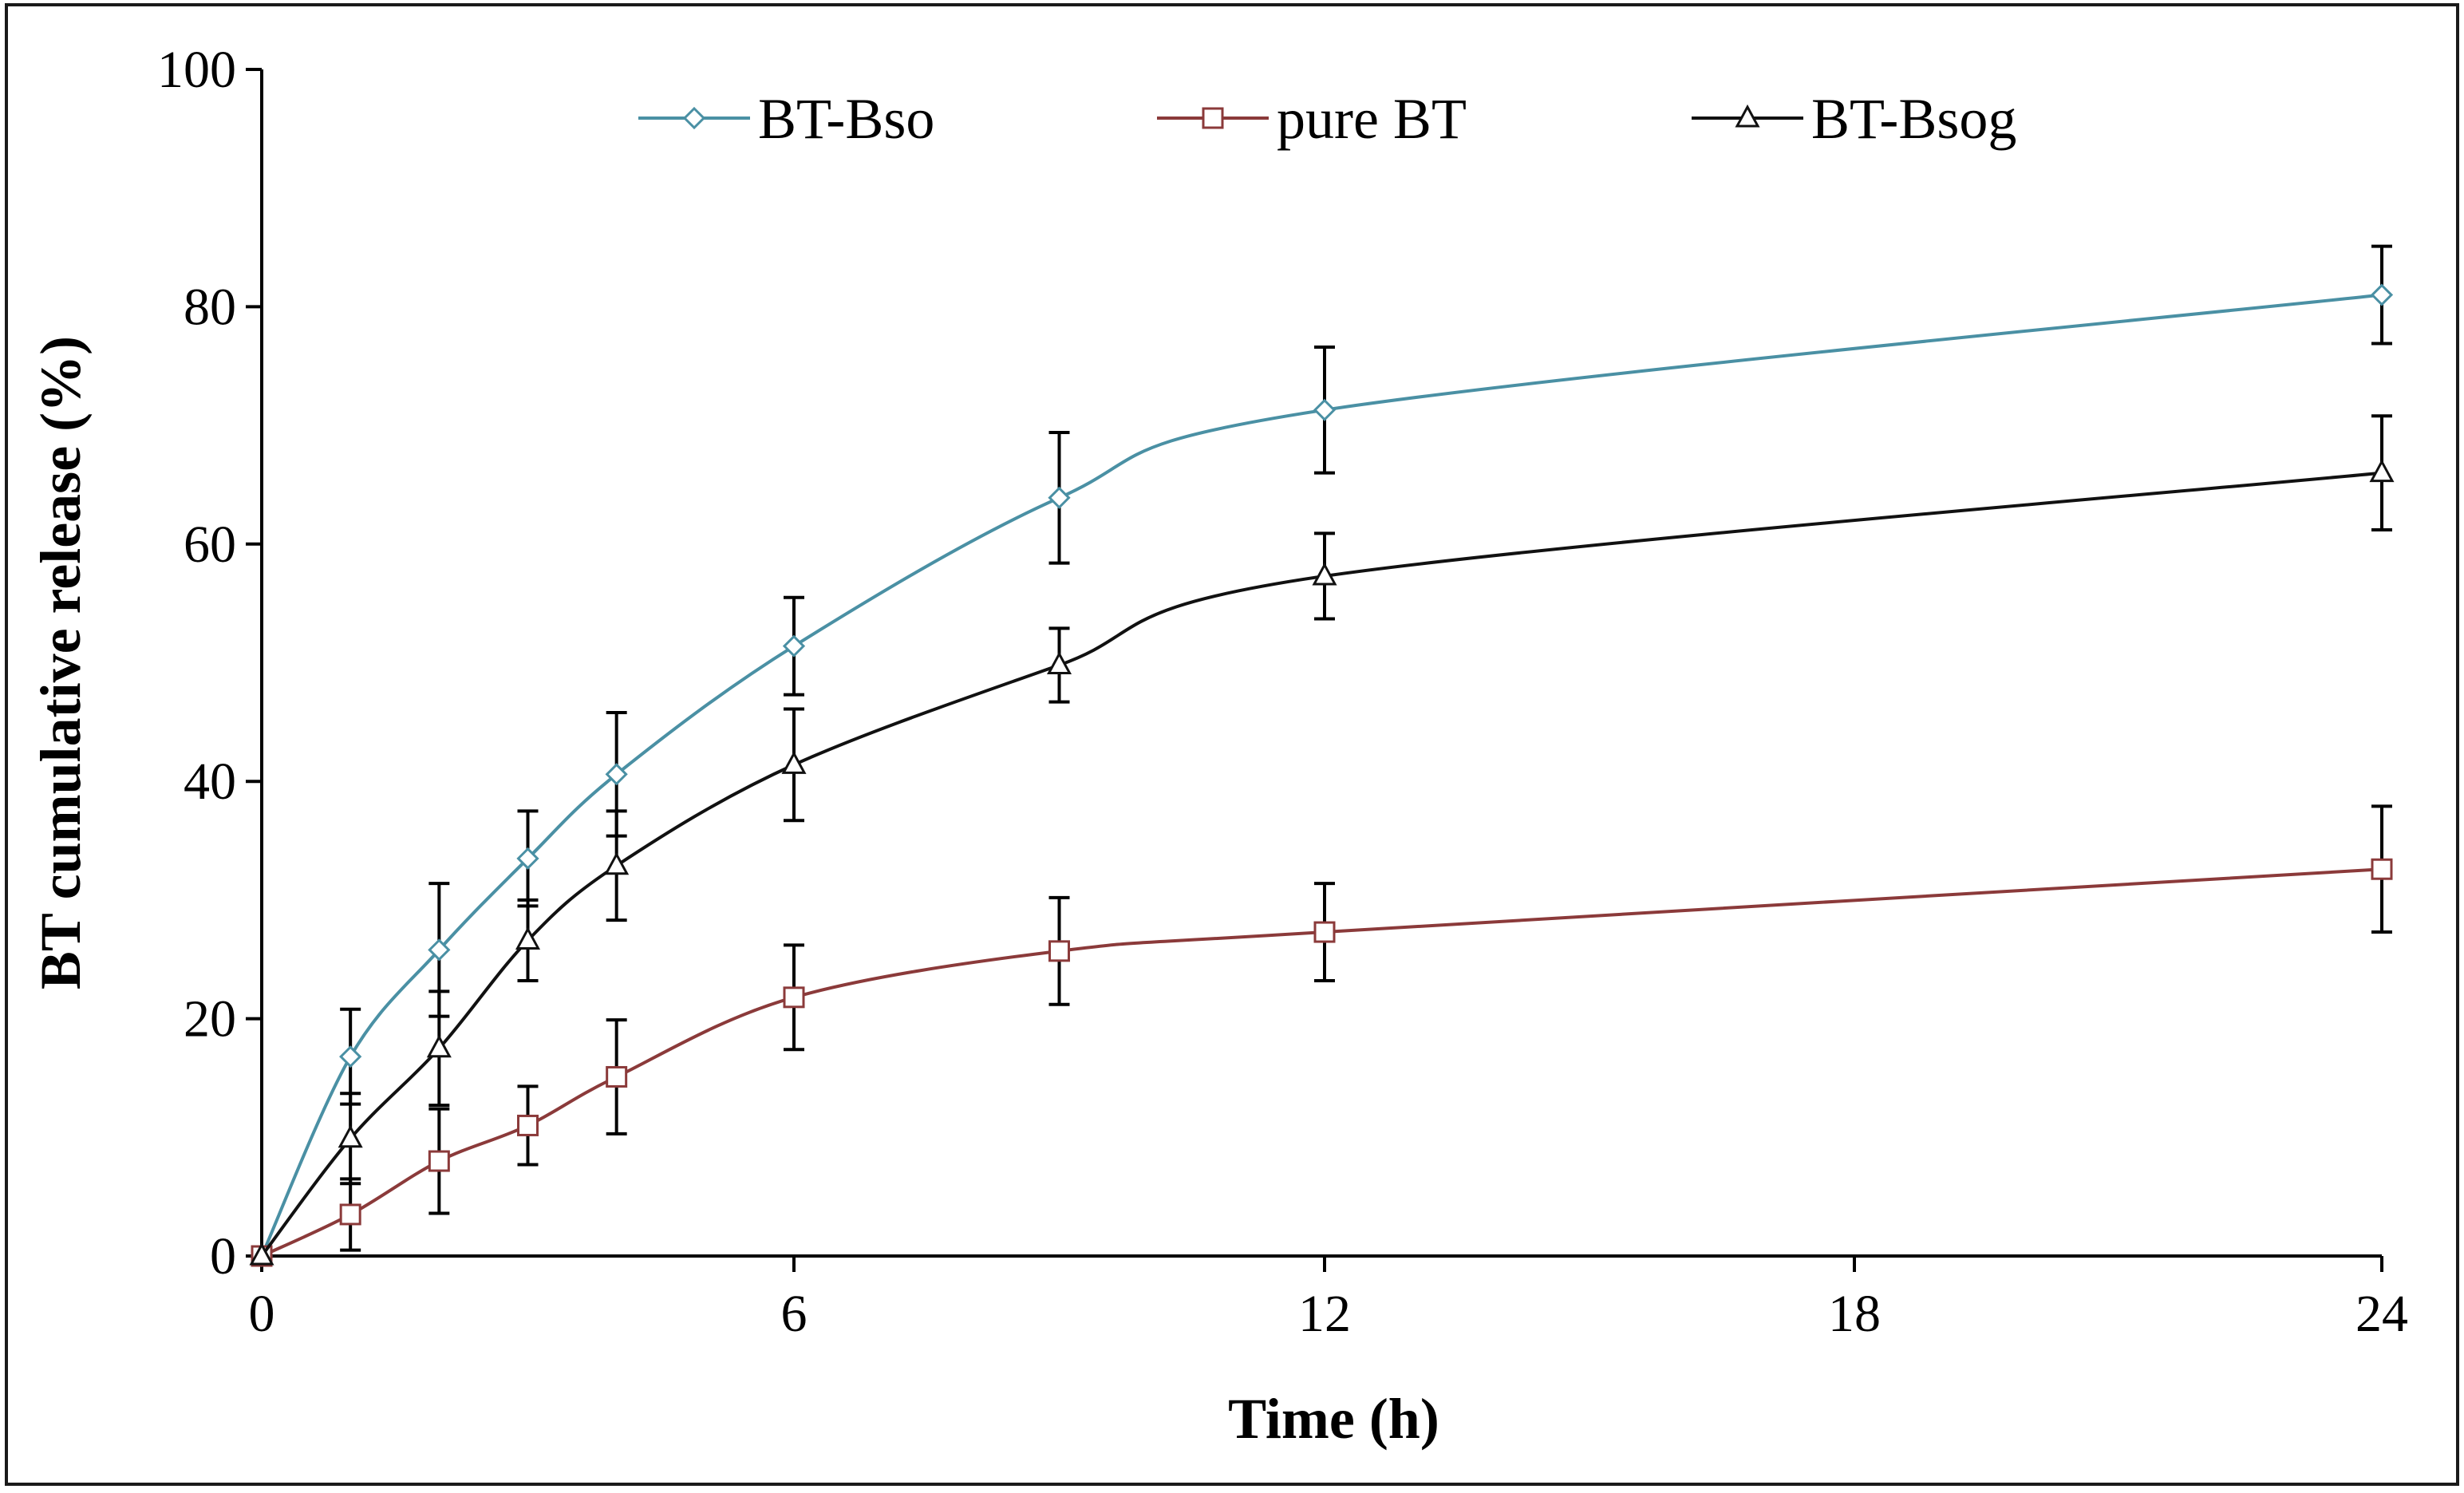  What do you see at coordinates (262, 1314) in the screenshot?
I see `x-tick-label: 0` at bounding box center [262, 1314].